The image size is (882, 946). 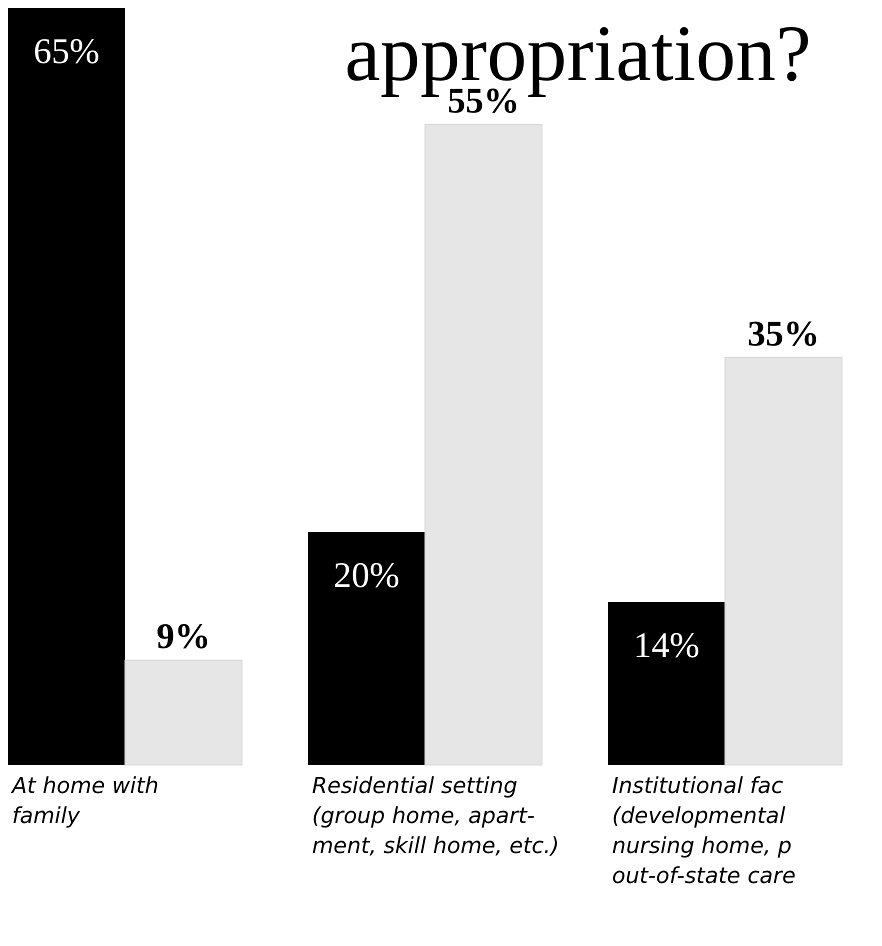 I want to click on data-label: 35%, so click(x=784, y=333).